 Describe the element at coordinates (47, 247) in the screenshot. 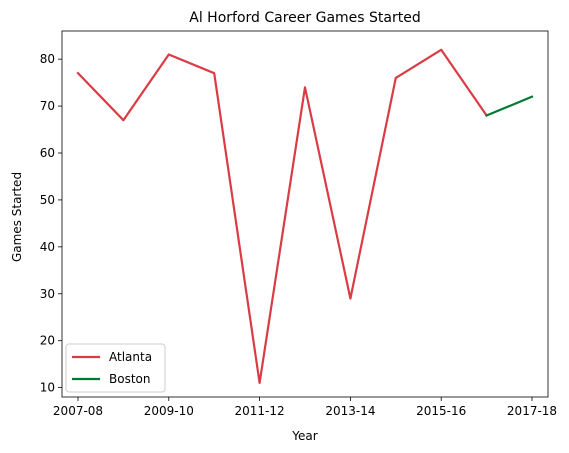

I see `y-tick-label: 40` at that location.